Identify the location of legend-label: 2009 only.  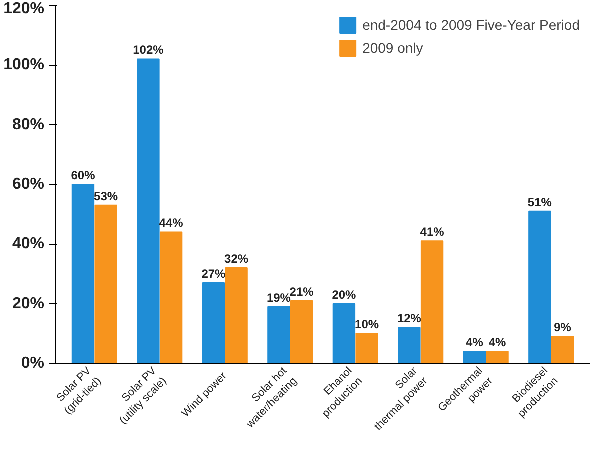
(393, 48).